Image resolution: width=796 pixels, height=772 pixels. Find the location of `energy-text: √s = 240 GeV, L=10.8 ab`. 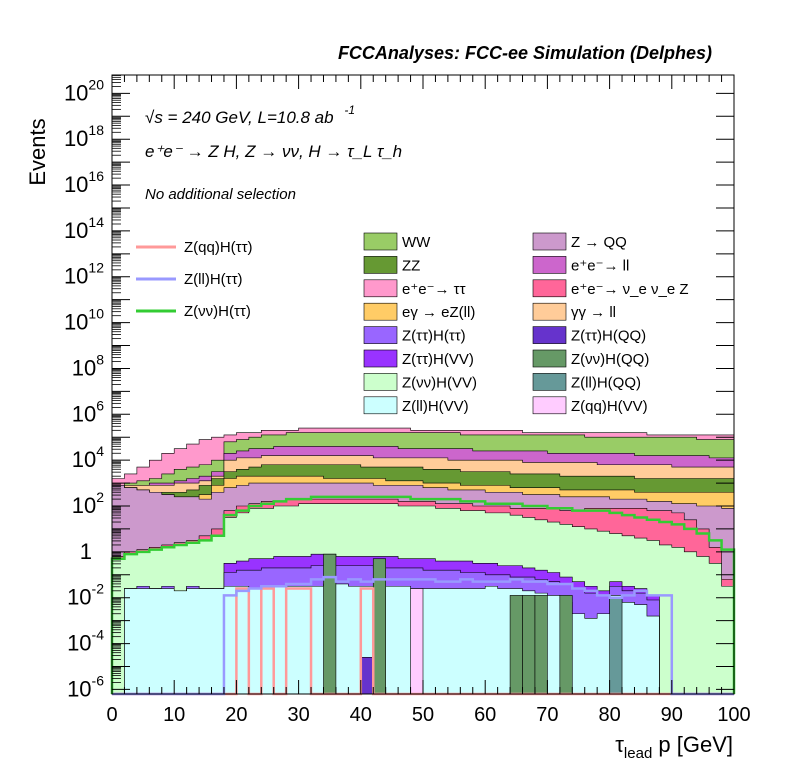

energy-text: √s = 240 GeV, L=10.8 ab is located at coordinates (239, 117).